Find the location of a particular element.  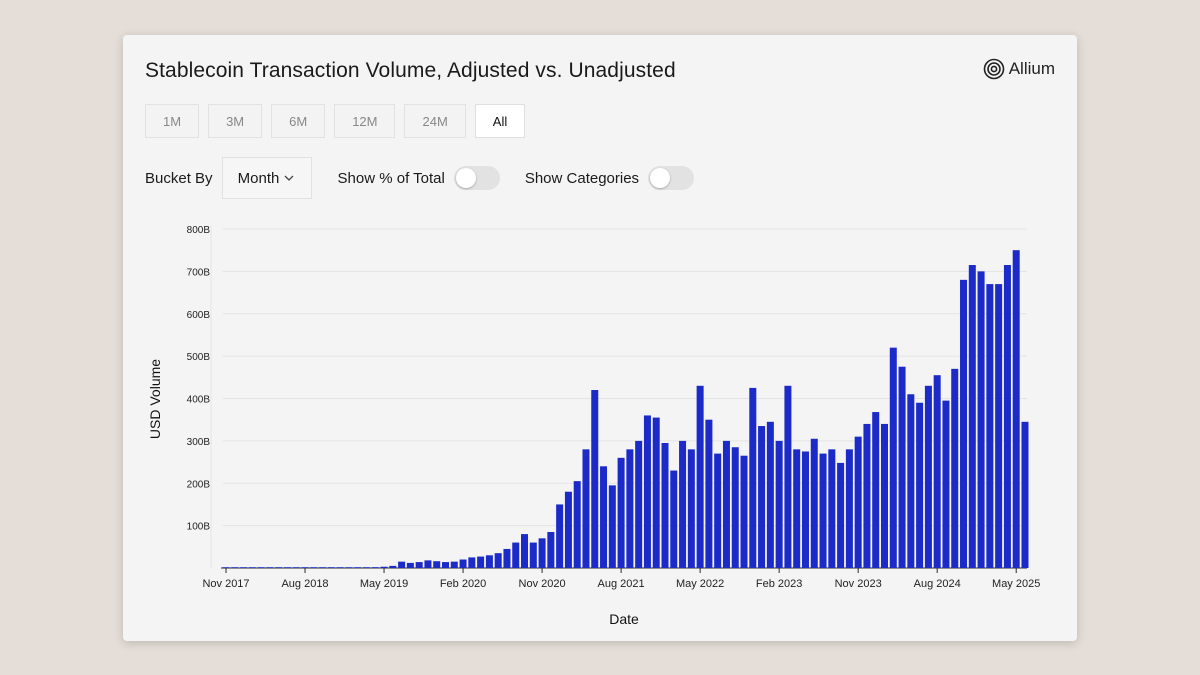

bucket-by-select: Month is located at coordinates (266, 178).